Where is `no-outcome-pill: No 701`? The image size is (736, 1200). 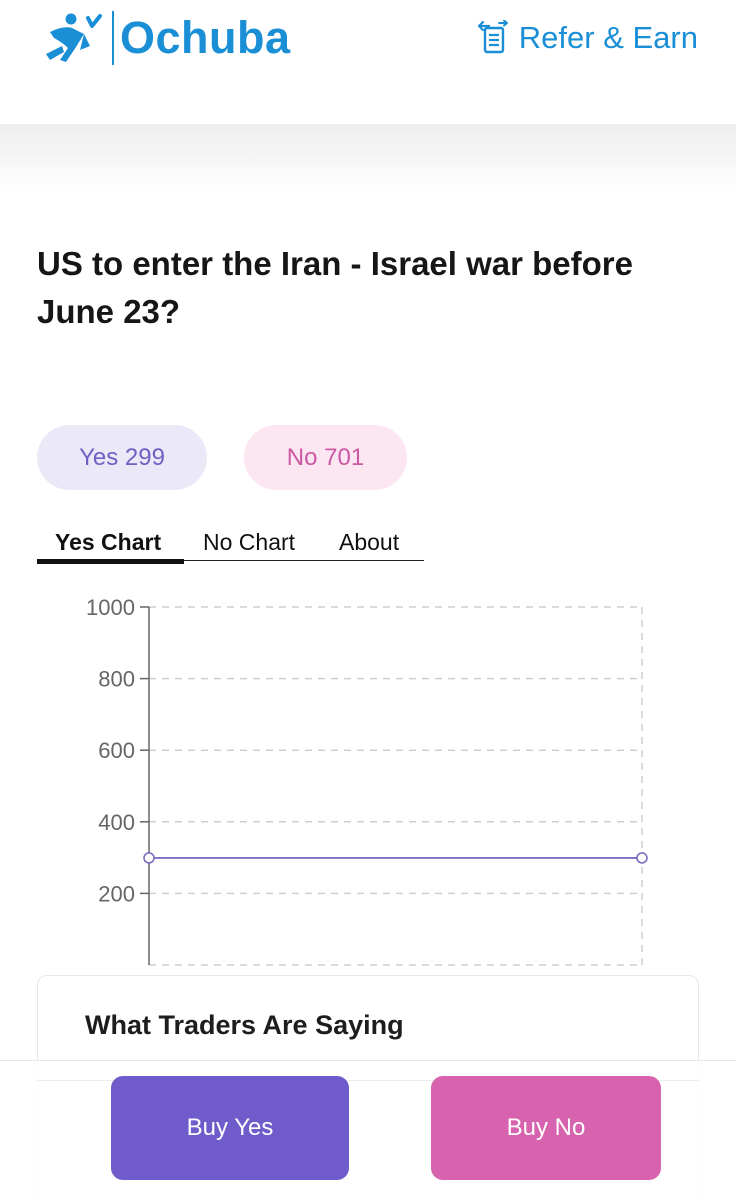 no-outcome-pill: No 701 is located at coordinates (325, 457).